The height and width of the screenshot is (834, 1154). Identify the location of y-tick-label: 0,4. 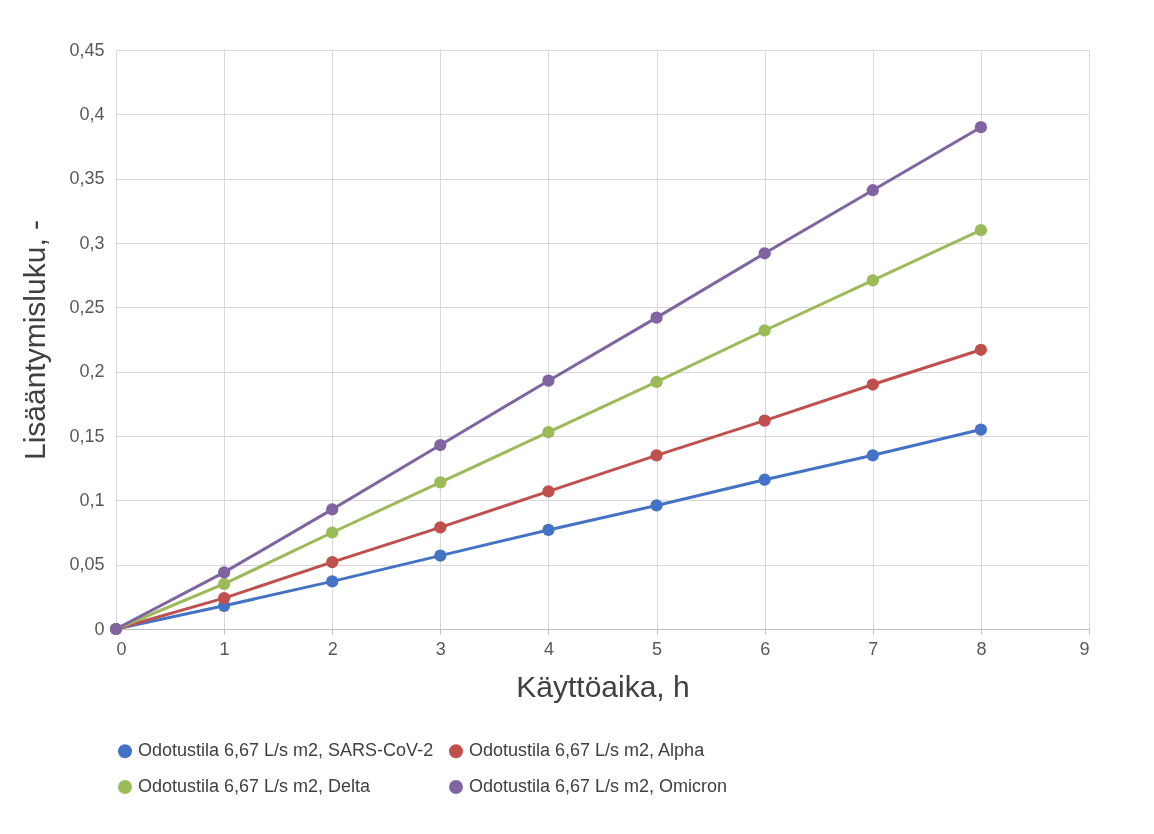
(92, 113).